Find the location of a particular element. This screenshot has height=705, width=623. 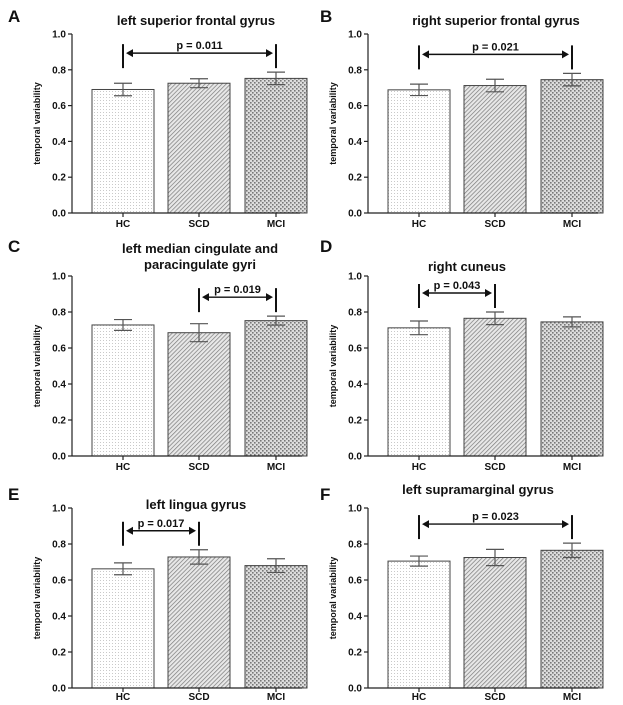

p-value-label: p = 0.021 is located at coordinates (495, 47).